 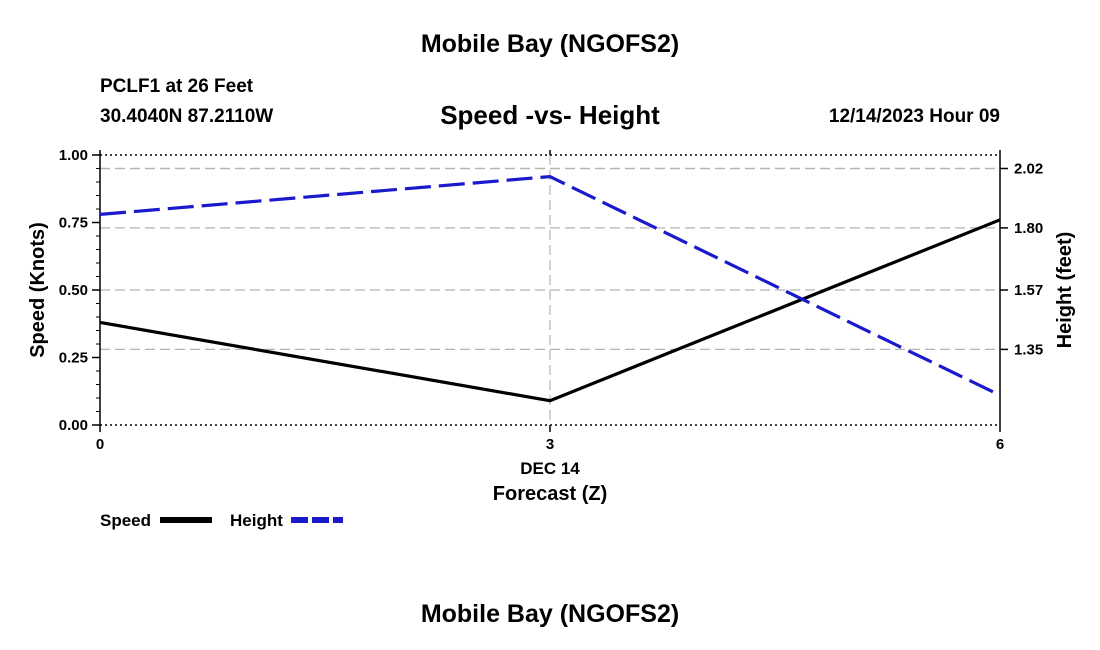 What do you see at coordinates (1000, 444) in the screenshot?
I see `x-tick-label-2: 6` at bounding box center [1000, 444].